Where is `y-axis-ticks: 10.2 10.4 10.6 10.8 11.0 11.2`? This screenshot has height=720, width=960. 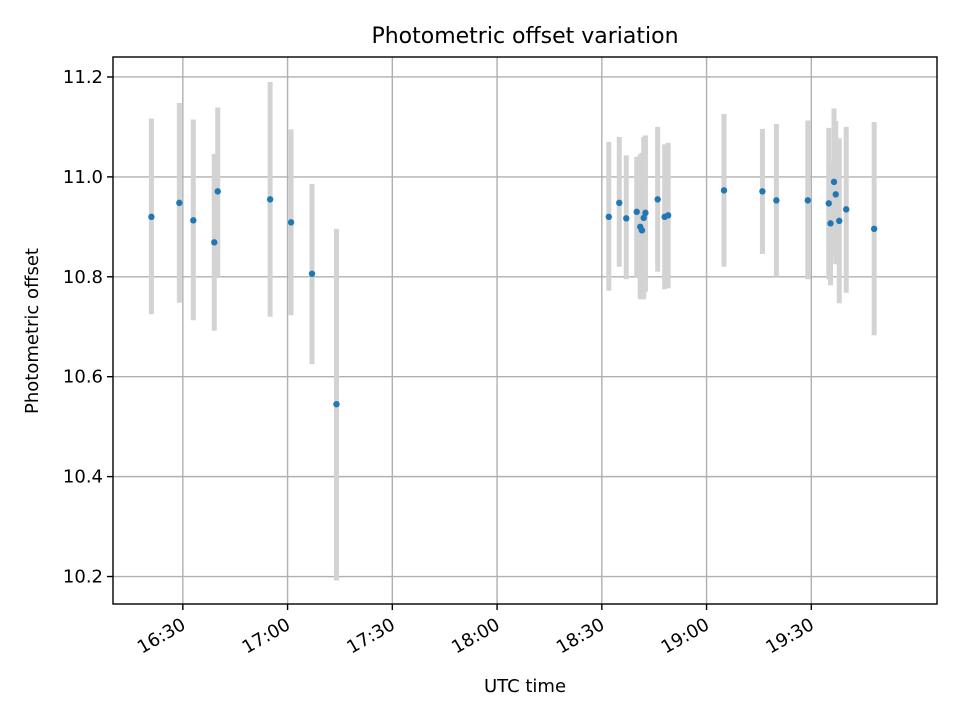
y-axis-ticks: 10.2 10.4 10.6 10.8 11.0 11.2 is located at coordinates (88, 327).